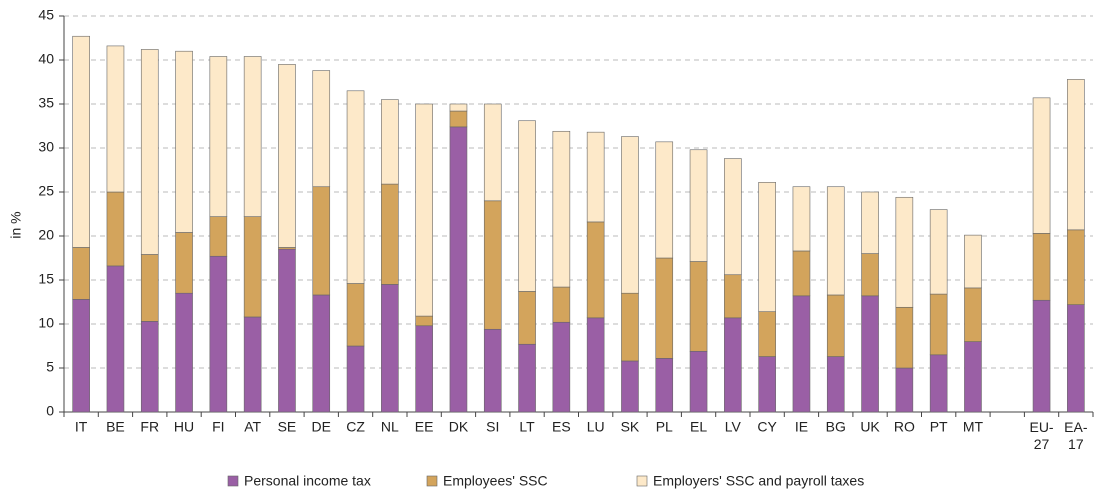 Image resolution: width=1096 pixels, height=497 pixels. I want to click on x-tick-label: AT, so click(252, 427).